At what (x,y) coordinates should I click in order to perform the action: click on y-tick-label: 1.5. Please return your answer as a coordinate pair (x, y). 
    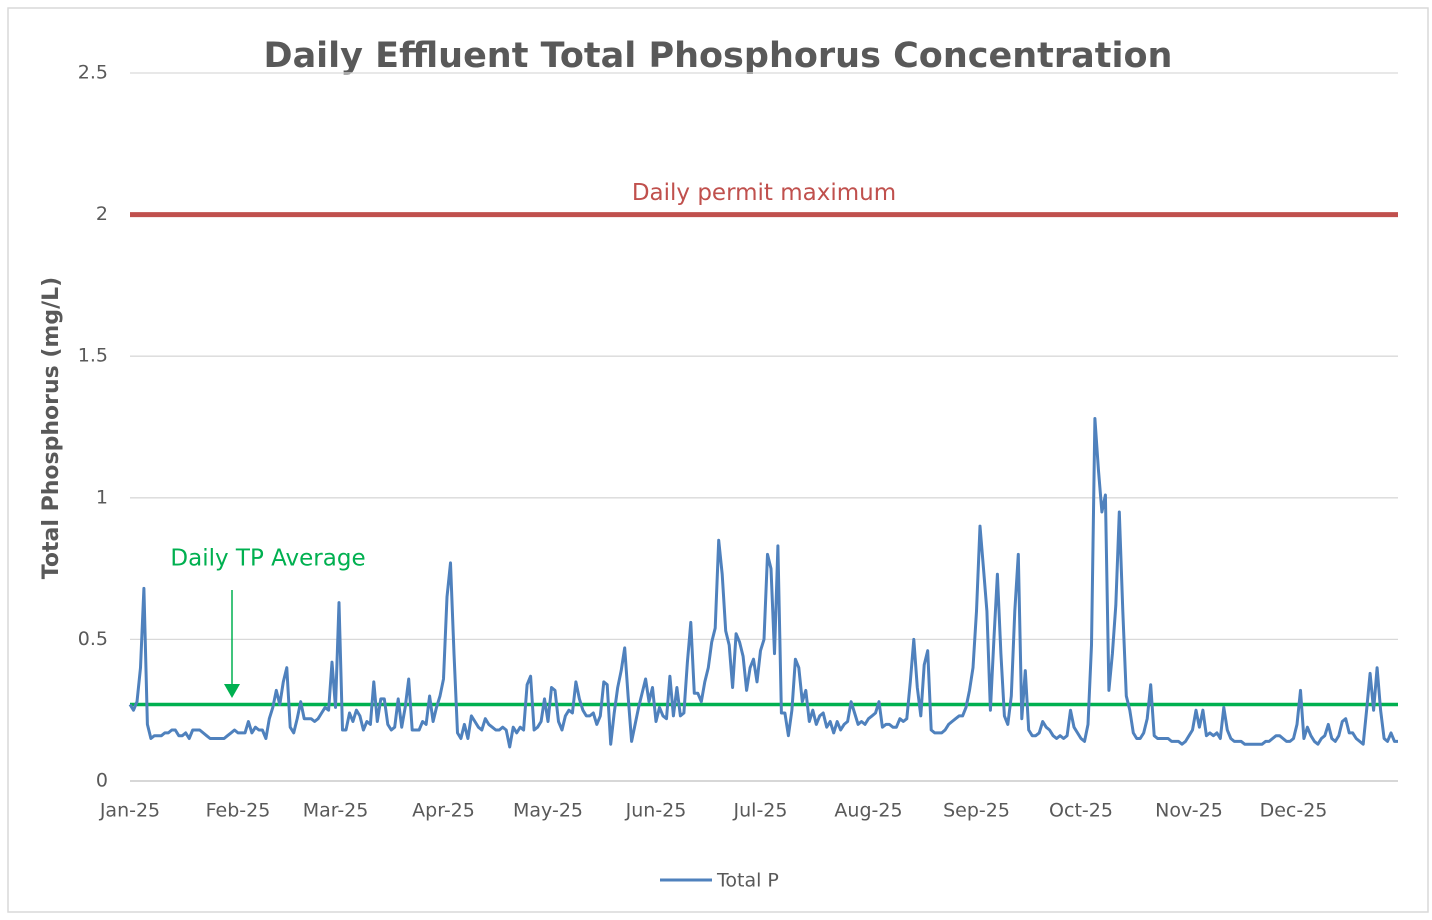
    Looking at the image, I should click on (93, 356).